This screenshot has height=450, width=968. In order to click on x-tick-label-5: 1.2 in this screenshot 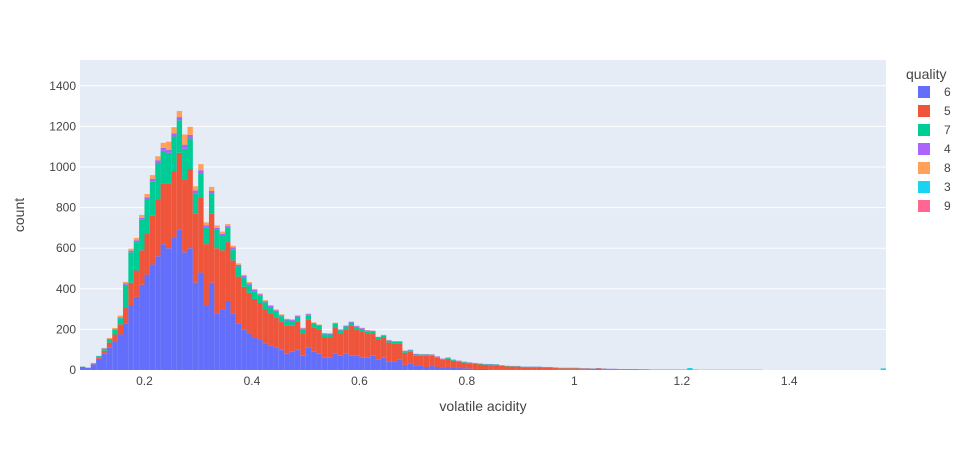, I will do `click(681, 381)`.